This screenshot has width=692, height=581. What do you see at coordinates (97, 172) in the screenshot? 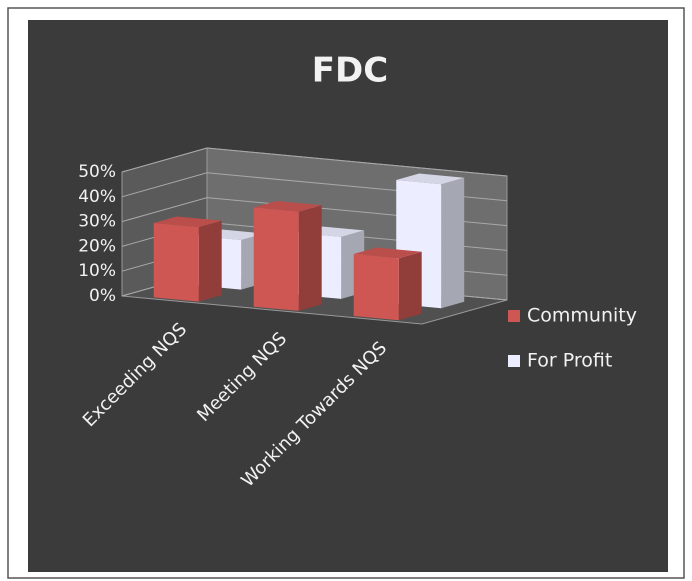
I see `y-tick-label: 50%` at bounding box center [97, 172].